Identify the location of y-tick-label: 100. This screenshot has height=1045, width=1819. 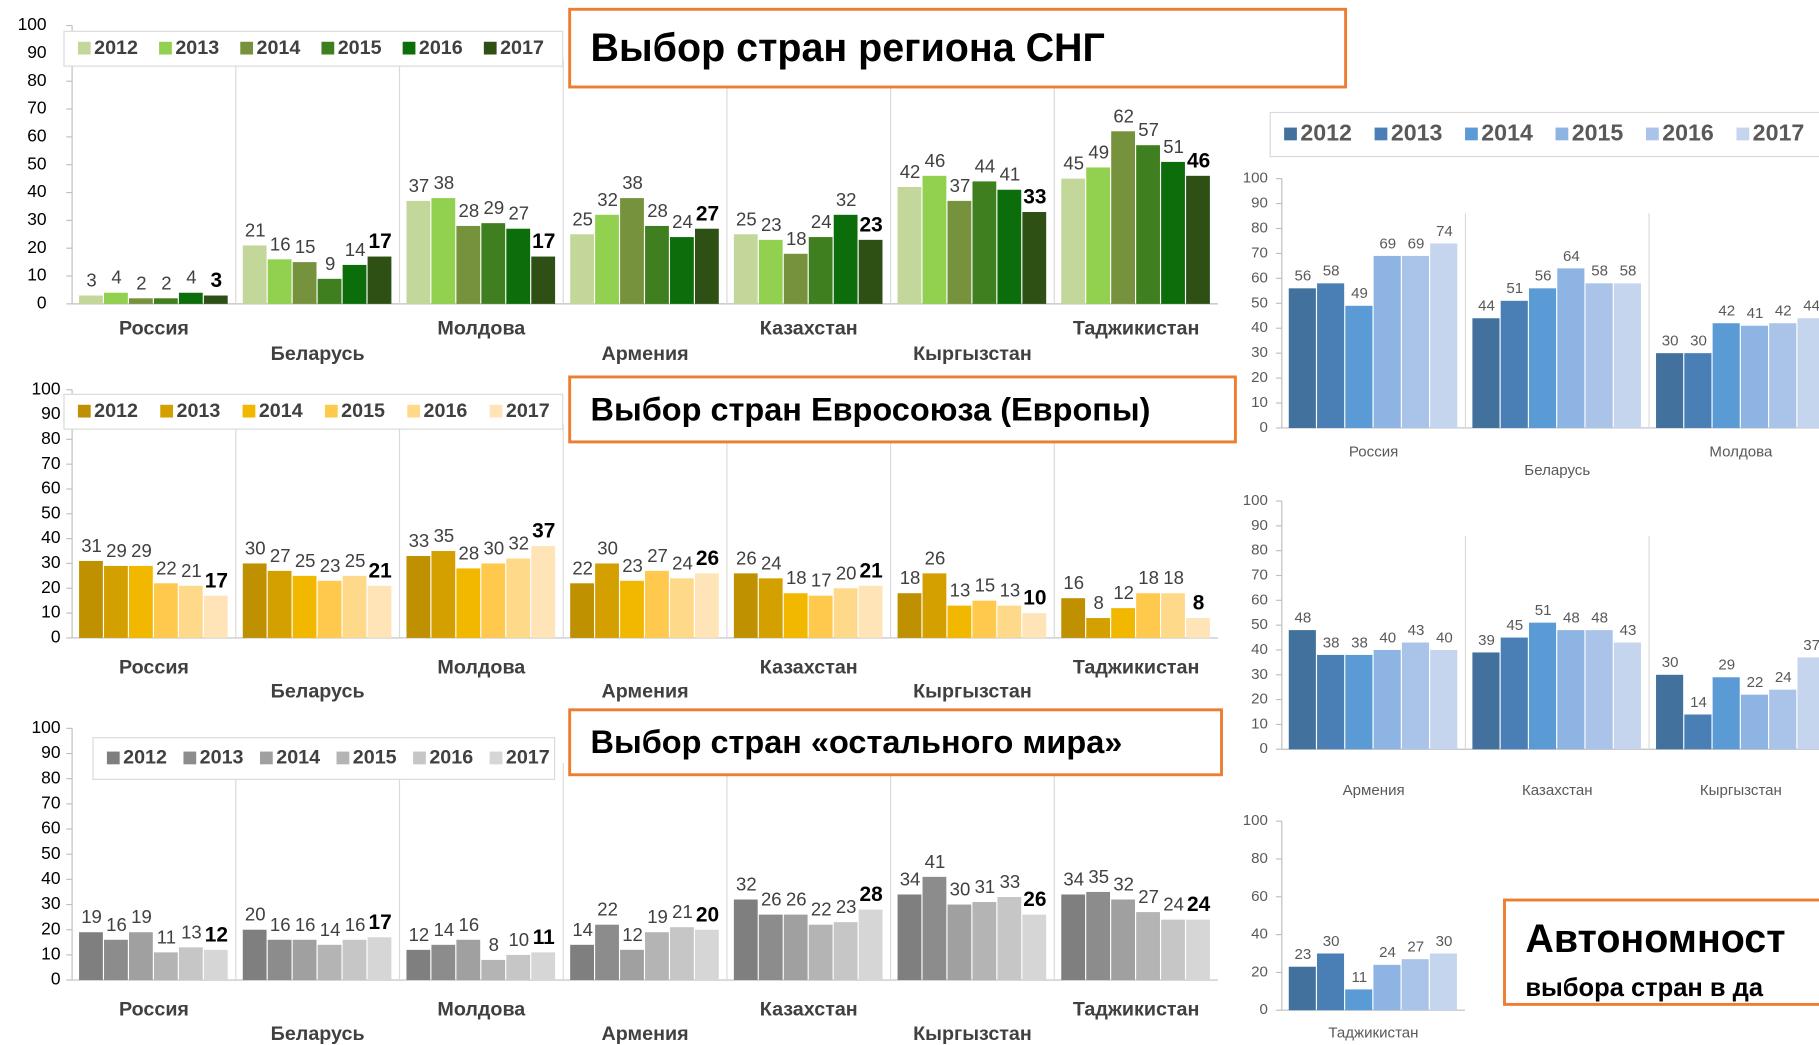
(46, 727).